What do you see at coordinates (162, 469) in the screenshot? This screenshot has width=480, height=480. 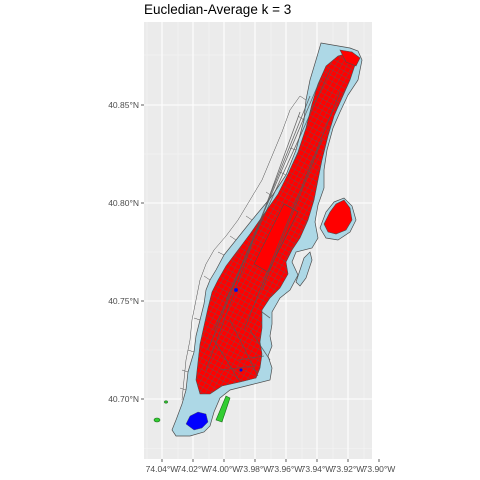 I see `x-tick-label: 74.04°W` at bounding box center [162, 469].